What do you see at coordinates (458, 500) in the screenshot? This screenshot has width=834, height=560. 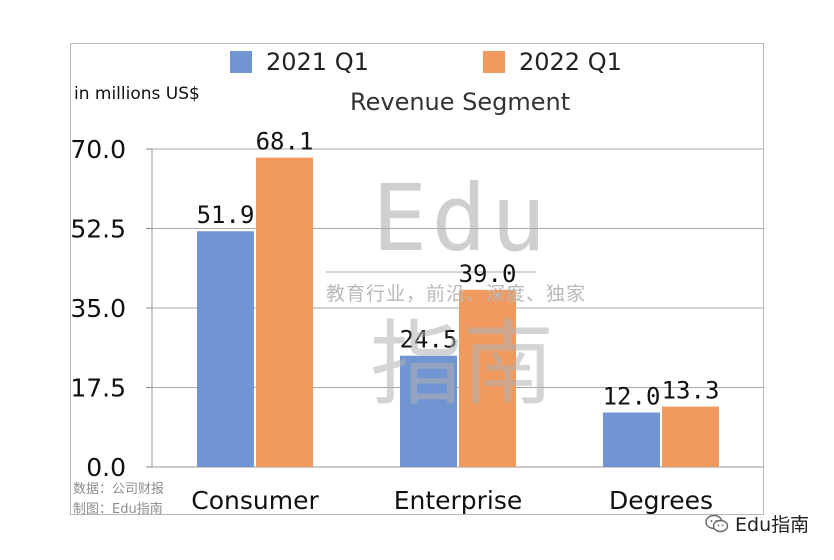 I see `x-tick-label: Enterprise` at bounding box center [458, 500].